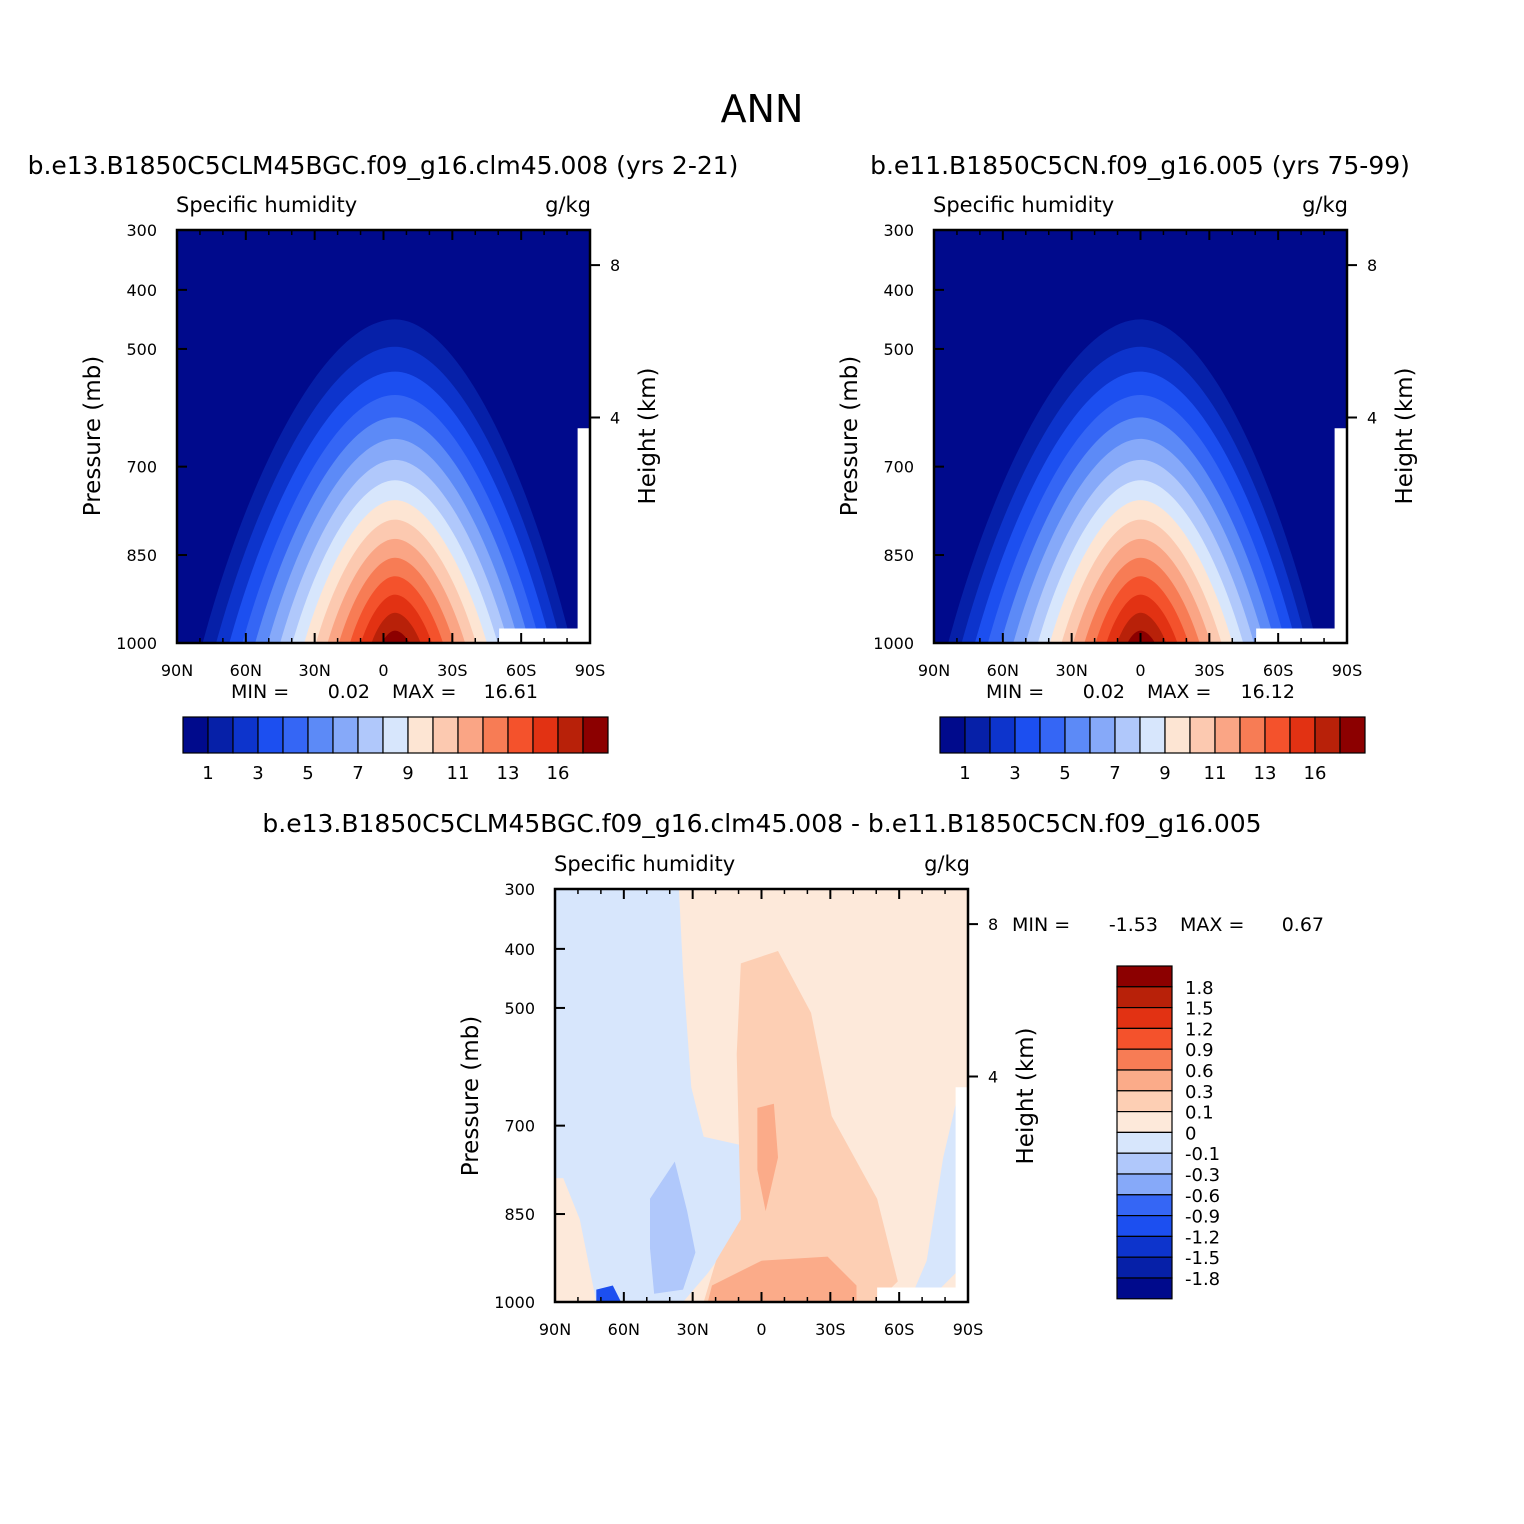  What do you see at coordinates (519, 1008) in the screenshot?
I see `y-tick-label: 500` at bounding box center [519, 1008].